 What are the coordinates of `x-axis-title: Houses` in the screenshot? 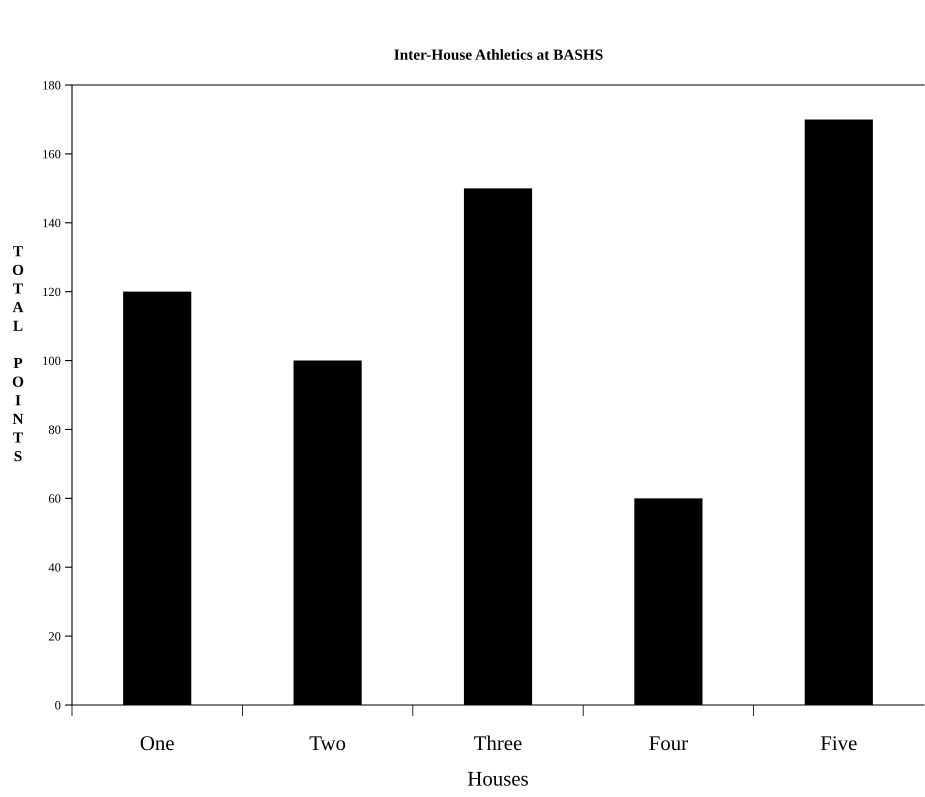 It's located at (498, 779).